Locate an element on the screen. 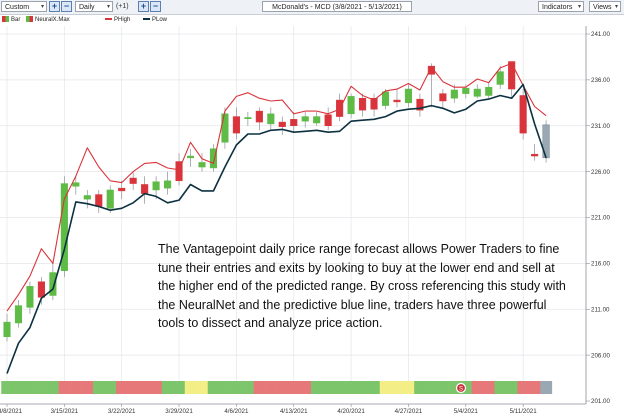  preset-select: Custom ▾ is located at coordinates (24, 6).